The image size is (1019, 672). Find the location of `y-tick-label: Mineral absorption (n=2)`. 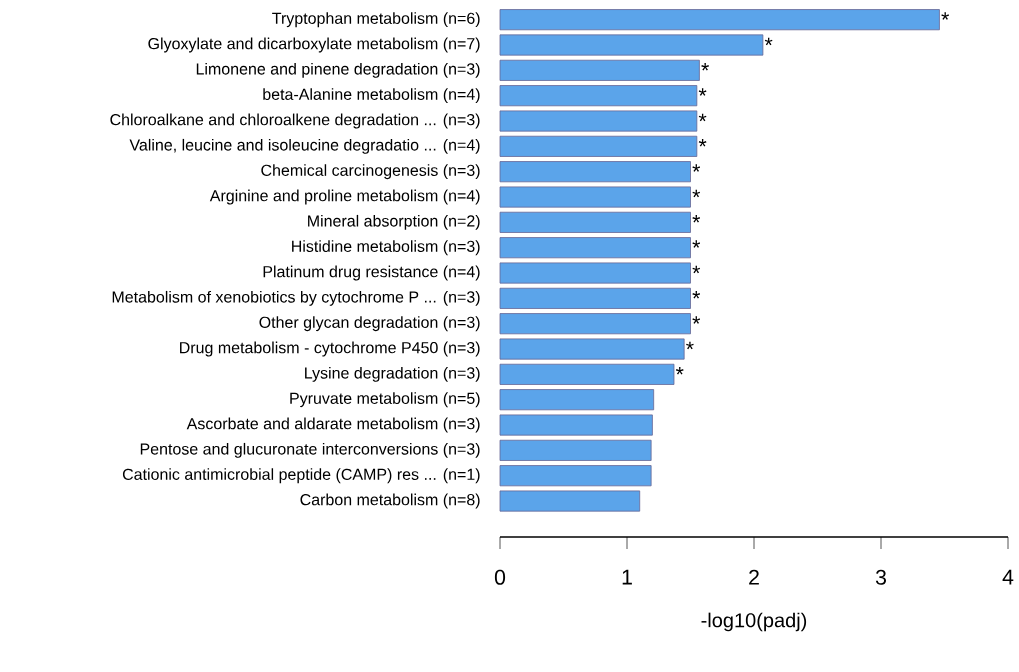

y-tick-label: Mineral absorption (n=2) is located at coordinates (394, 222).